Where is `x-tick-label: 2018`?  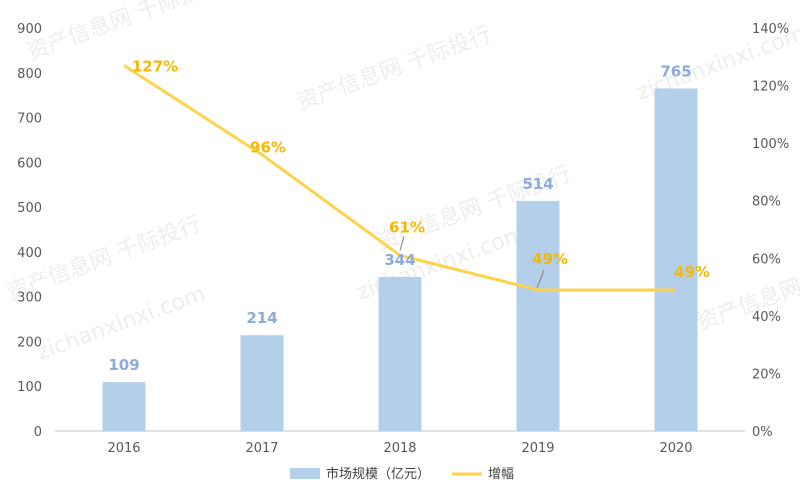
x-tick-label: 2018 is located at coordinates (399, 448).